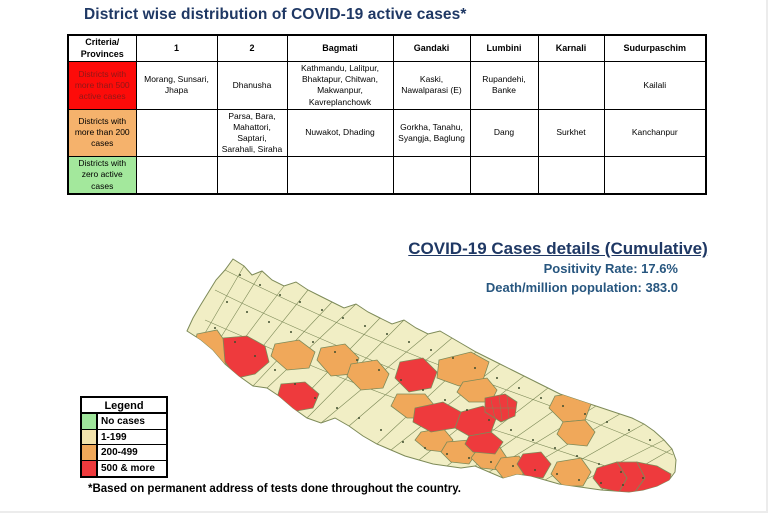 The width and height of the screenshot is (768, 513). What do you see at coordinates (176, 48) in the screenshot?
I see `column-header-province1: 1` at bounding box center [176, 48].